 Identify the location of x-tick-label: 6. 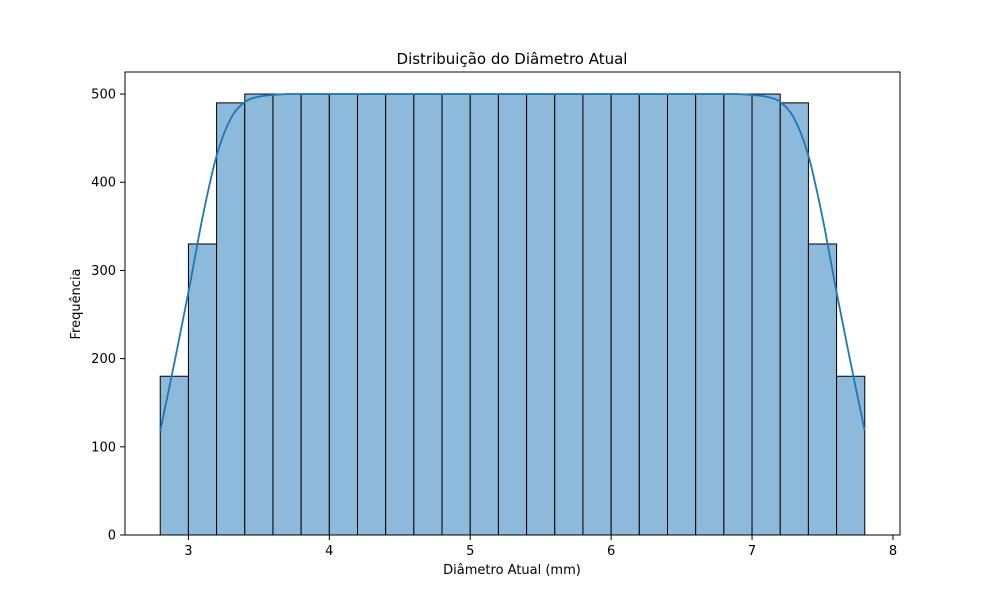
(611, 551).